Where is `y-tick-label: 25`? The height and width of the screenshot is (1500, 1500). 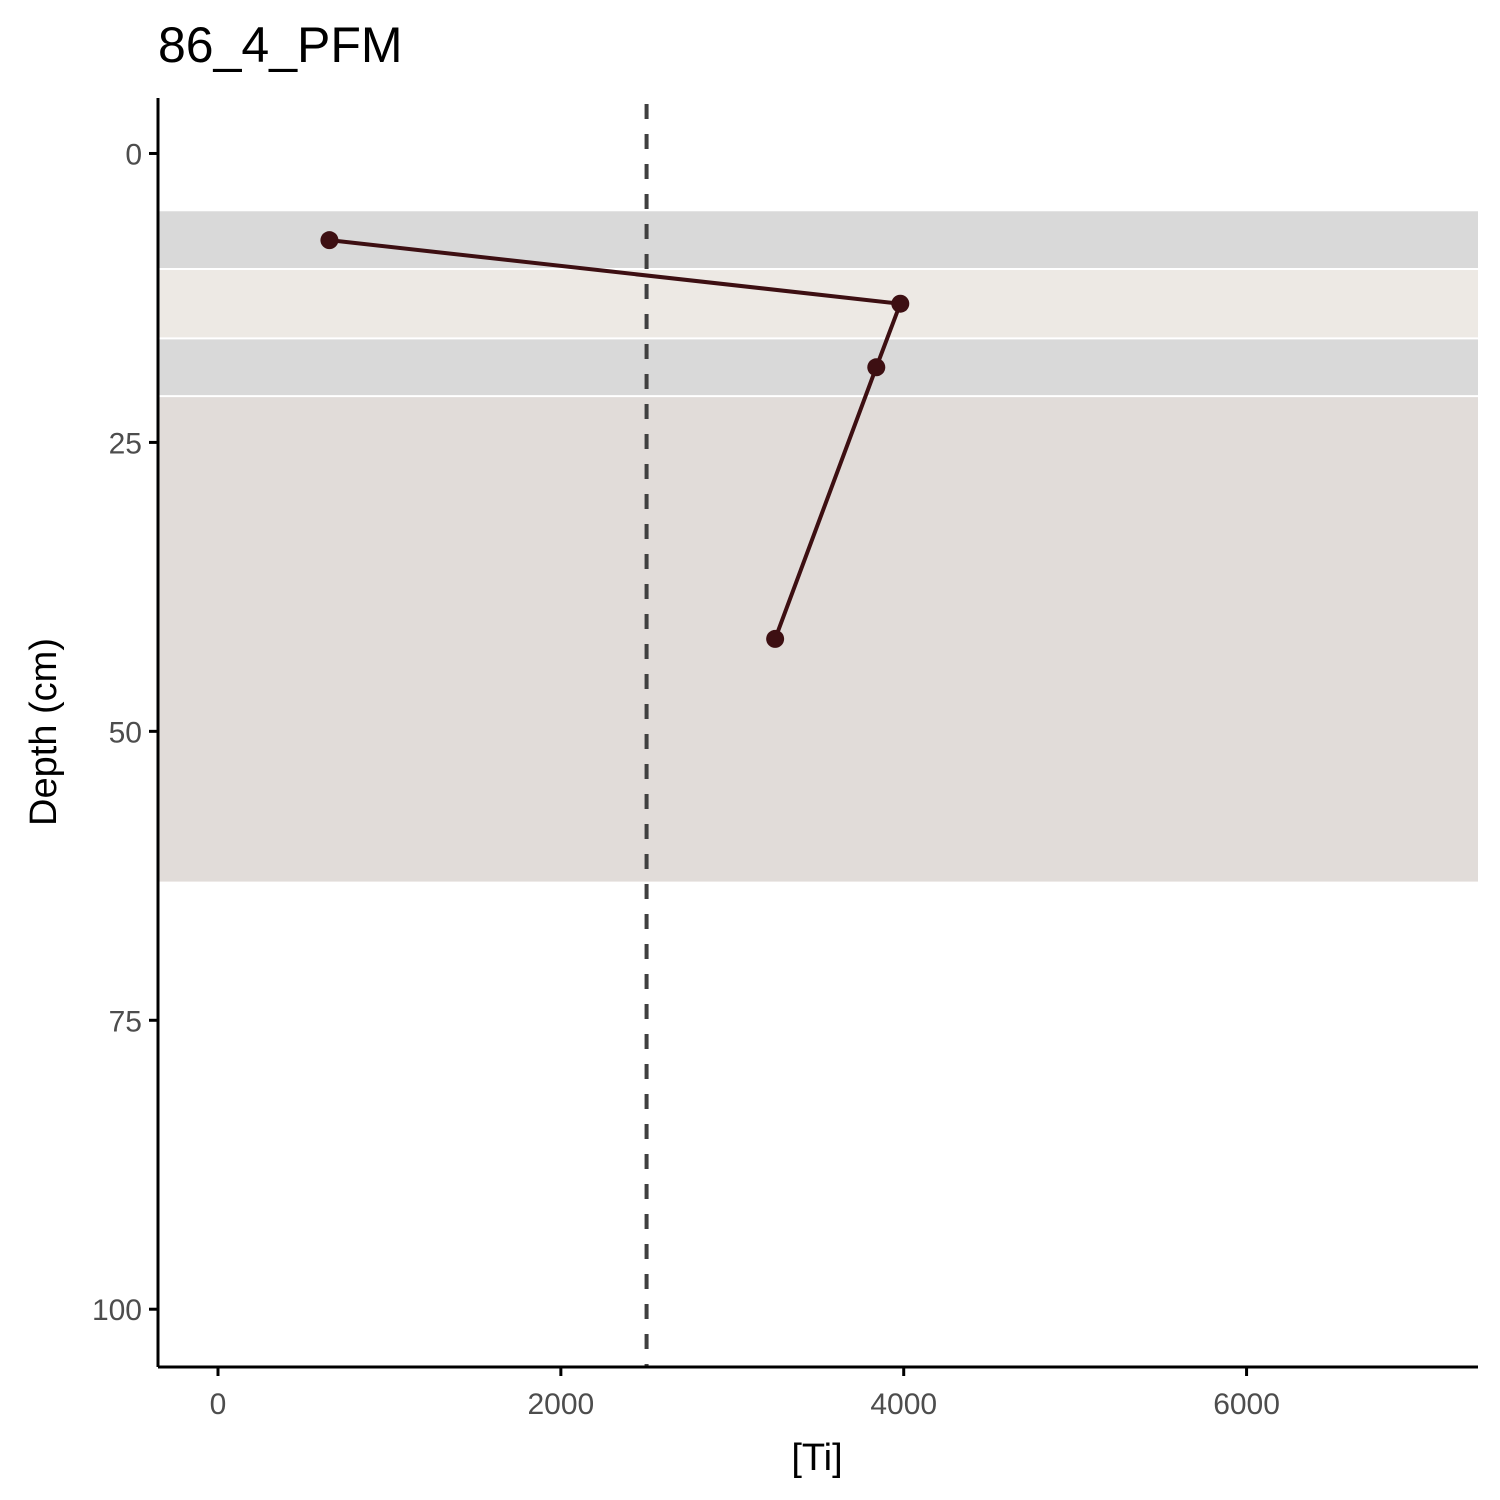 y-tick-label: 25 is located at coordinates (125, 443).